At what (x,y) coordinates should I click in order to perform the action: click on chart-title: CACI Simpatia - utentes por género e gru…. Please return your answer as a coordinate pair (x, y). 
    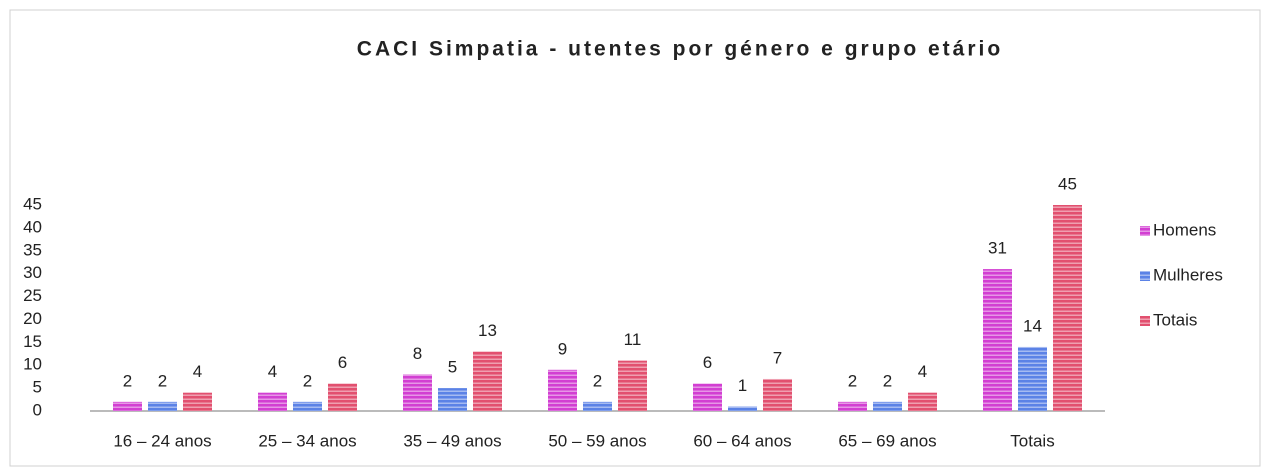
    Looking at the image, I should click on (680, 49).